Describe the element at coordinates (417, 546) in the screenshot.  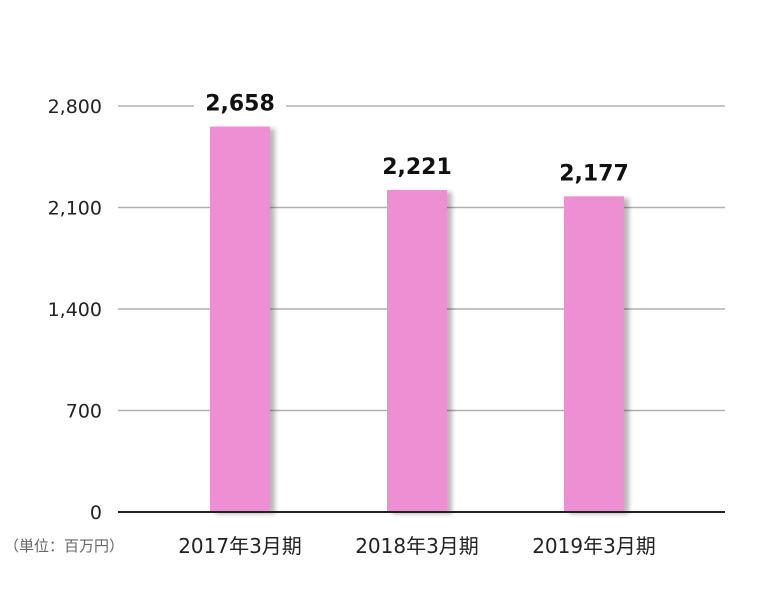
I see `x-category-label: 2018年3月期` at that location.